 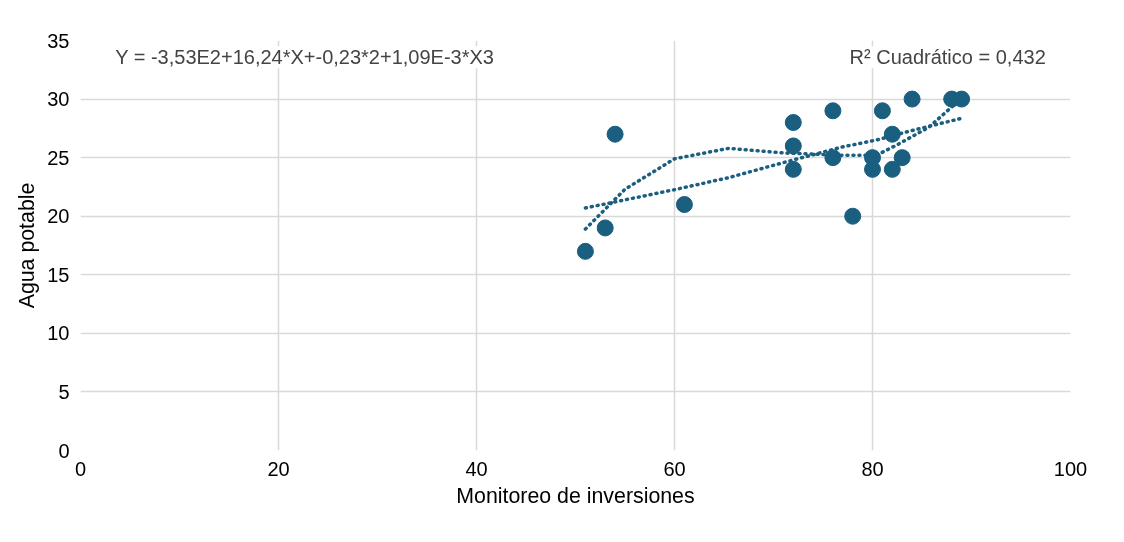 What do you see at coordinates (64, 450) in the screenshot?
I see `y-tick-label: 0` at bounding box center [64, 450].